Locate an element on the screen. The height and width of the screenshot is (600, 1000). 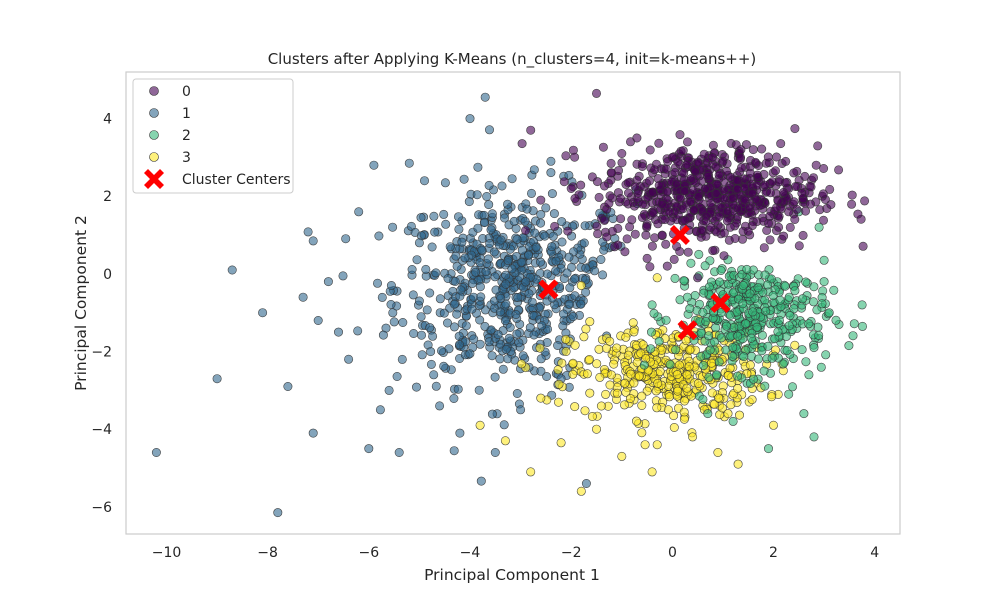
legend-label-cluster-centers: Cluster Centers is located at coordinates (236, 180).